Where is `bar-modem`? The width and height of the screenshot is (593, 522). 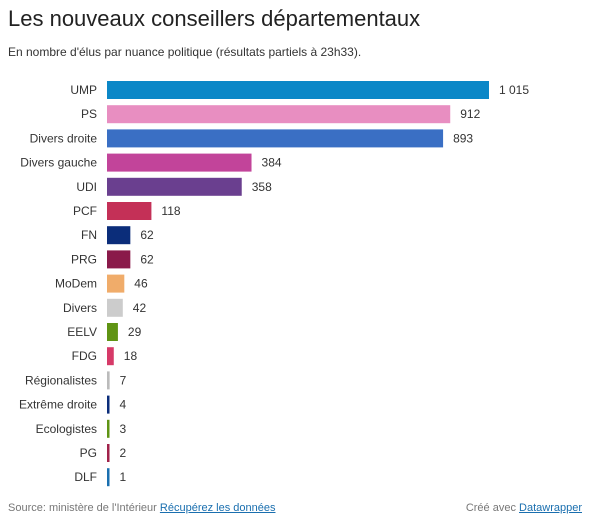 bar-modem is located at coordinates (116, 283).